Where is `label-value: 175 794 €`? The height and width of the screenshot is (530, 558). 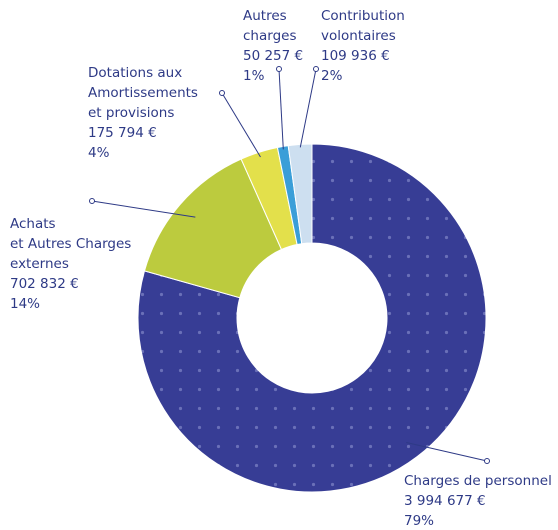
label-value: 175 794 € is located at coordinates (122, 133).